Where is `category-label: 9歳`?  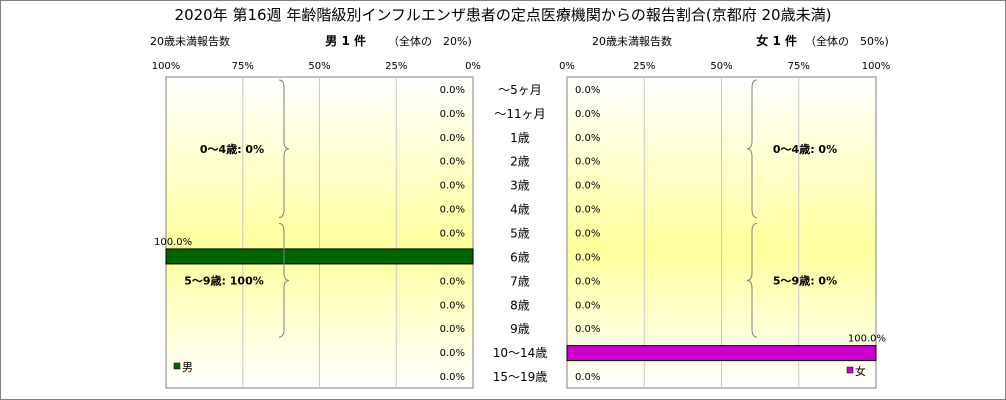
category-label: 9歳 is located at coordinates (520, 329).